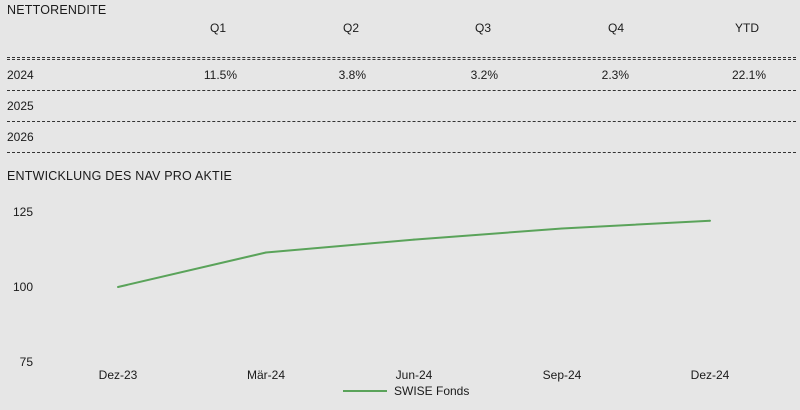 The height and width of the screenshot is (410, 800). Describe the element at coordinates (57, 10) in the screenshot. I see `returns-title: NETTORENDITE` at that location.